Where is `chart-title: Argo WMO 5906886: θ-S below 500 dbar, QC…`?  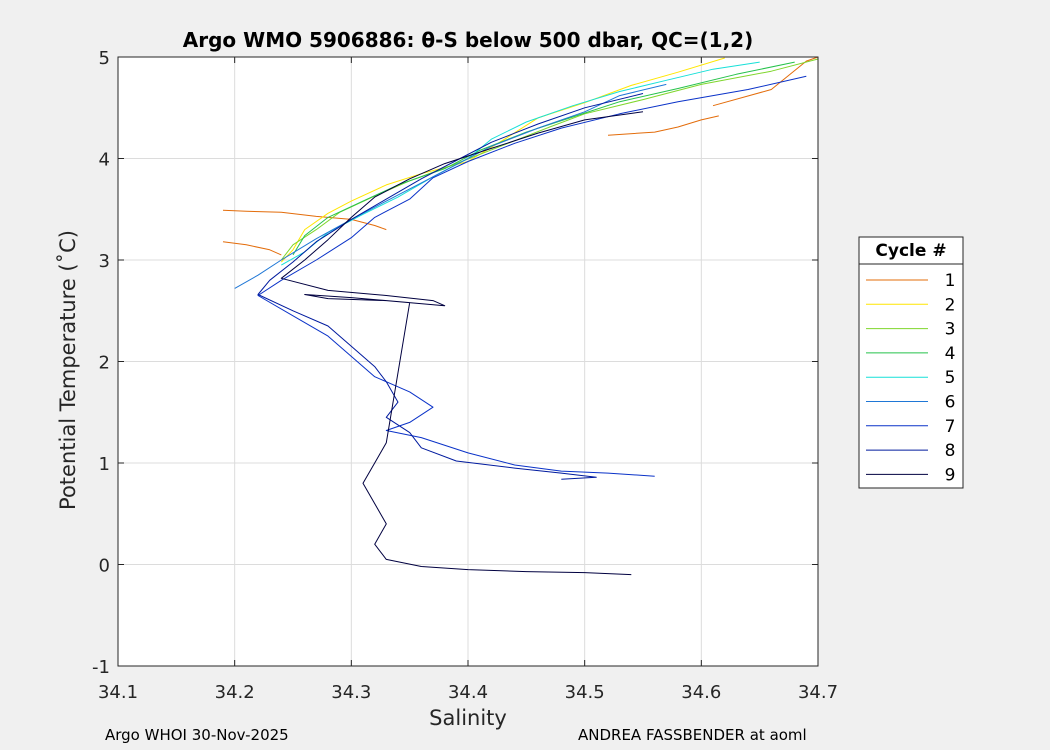
chart-title: Argo WMO 5906886: θ-S below 500 dbar, QC… is located at coordinates (468, 40).